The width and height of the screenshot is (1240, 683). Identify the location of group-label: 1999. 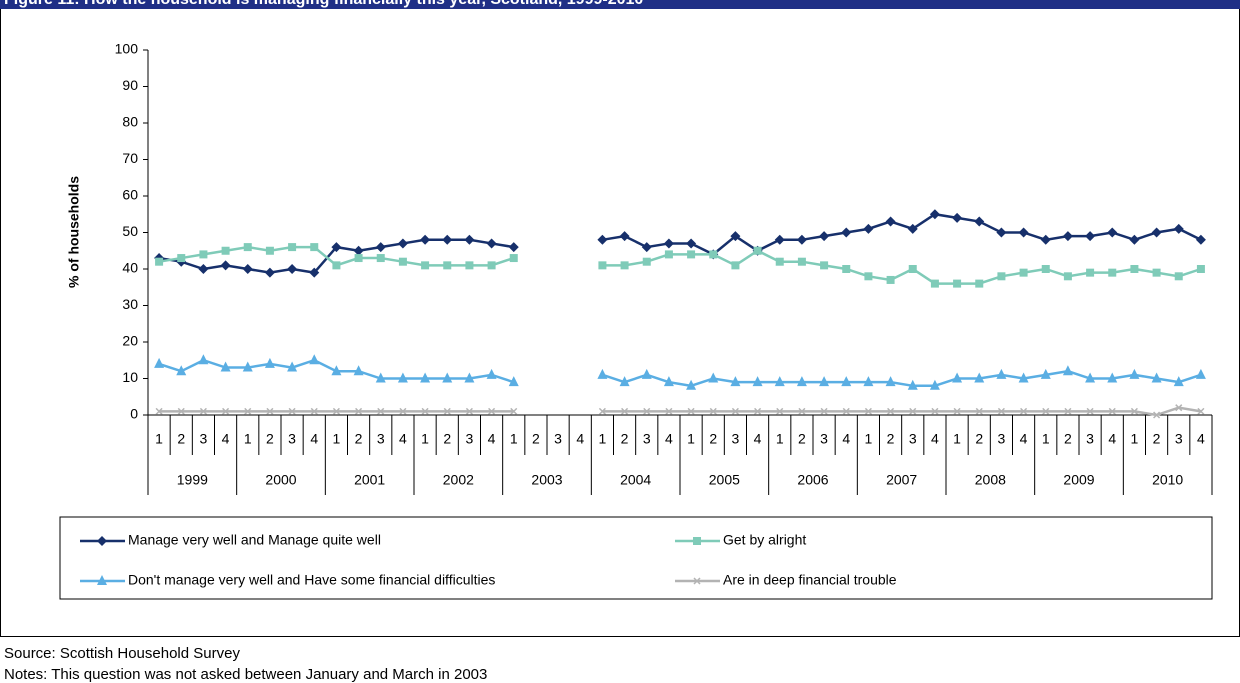
(192, 480).